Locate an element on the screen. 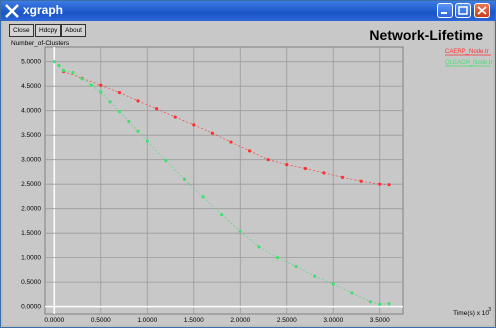  y-tick-label: 5.0000 is located at coordinates (31, 62).